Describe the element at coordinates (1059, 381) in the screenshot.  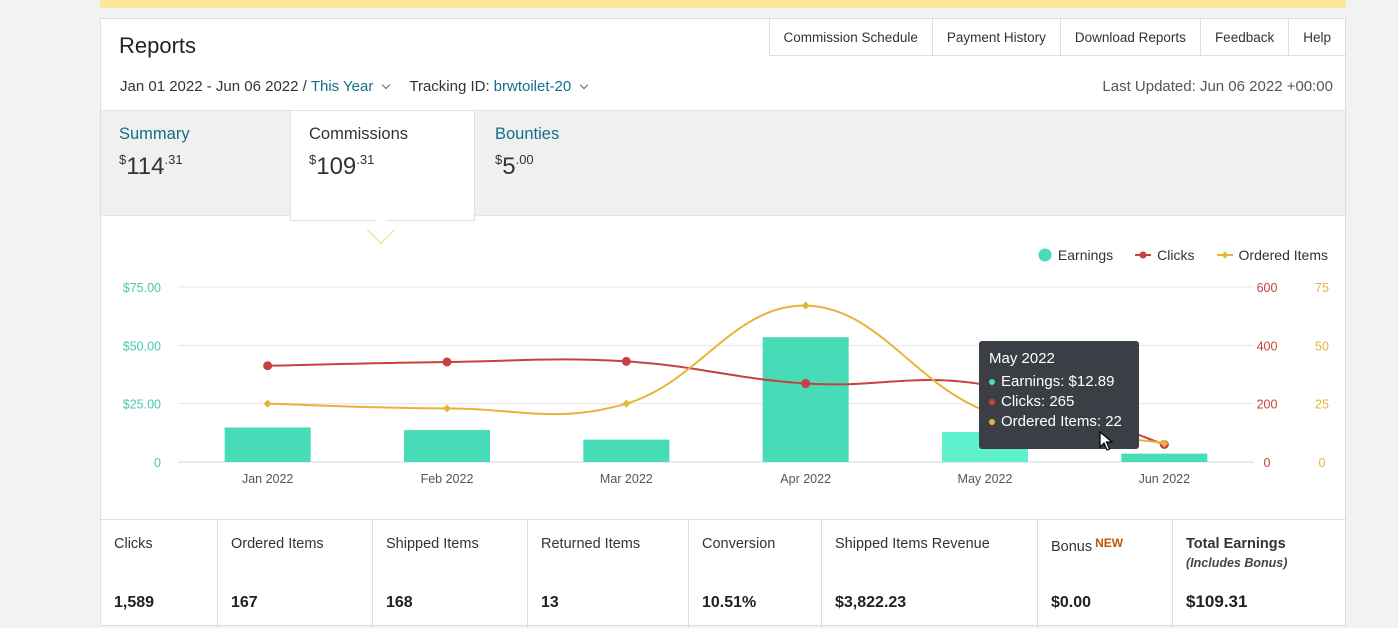
I see `tooltip-earnings-row: Earnings: $12.89` at that location.